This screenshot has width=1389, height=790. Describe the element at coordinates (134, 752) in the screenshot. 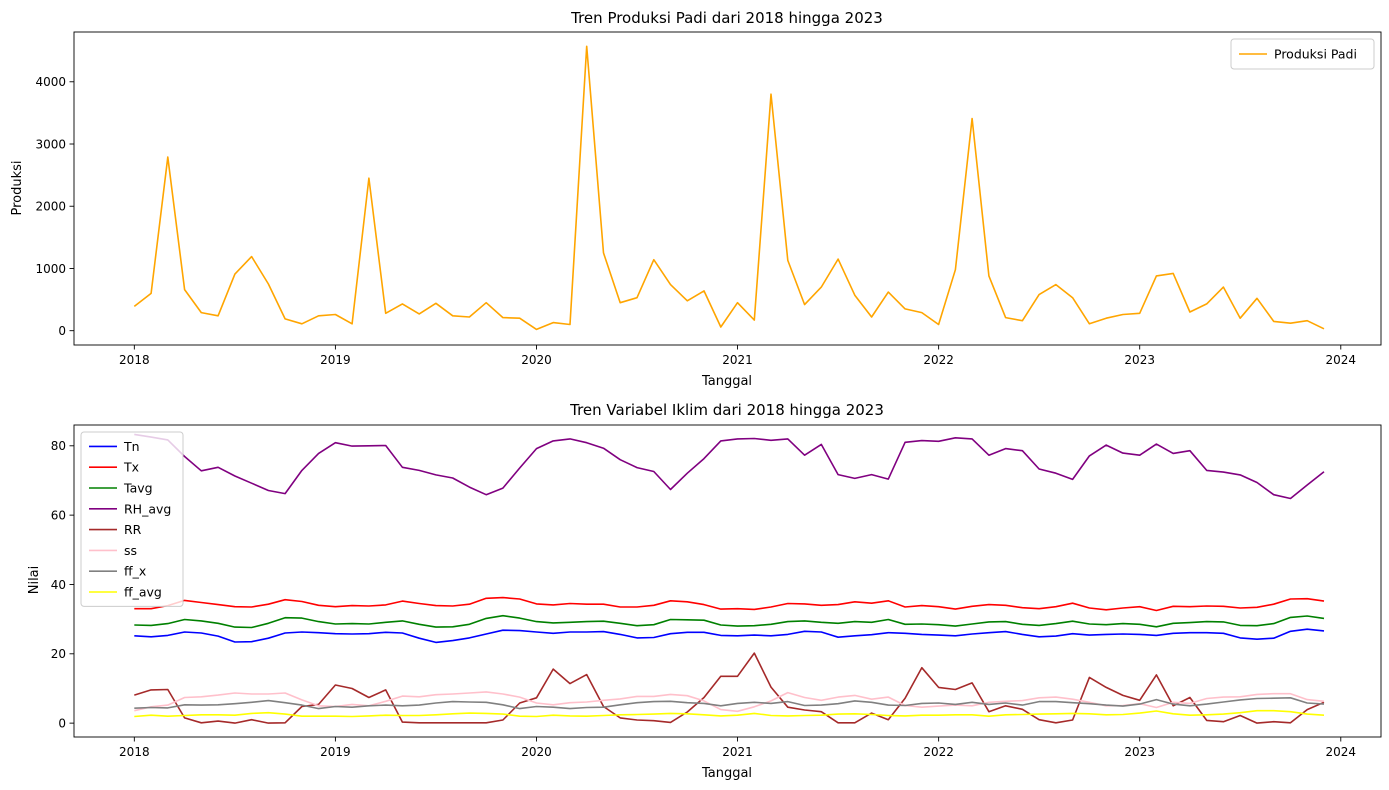

I see `climate-x-tick-label: 2018` at that location.